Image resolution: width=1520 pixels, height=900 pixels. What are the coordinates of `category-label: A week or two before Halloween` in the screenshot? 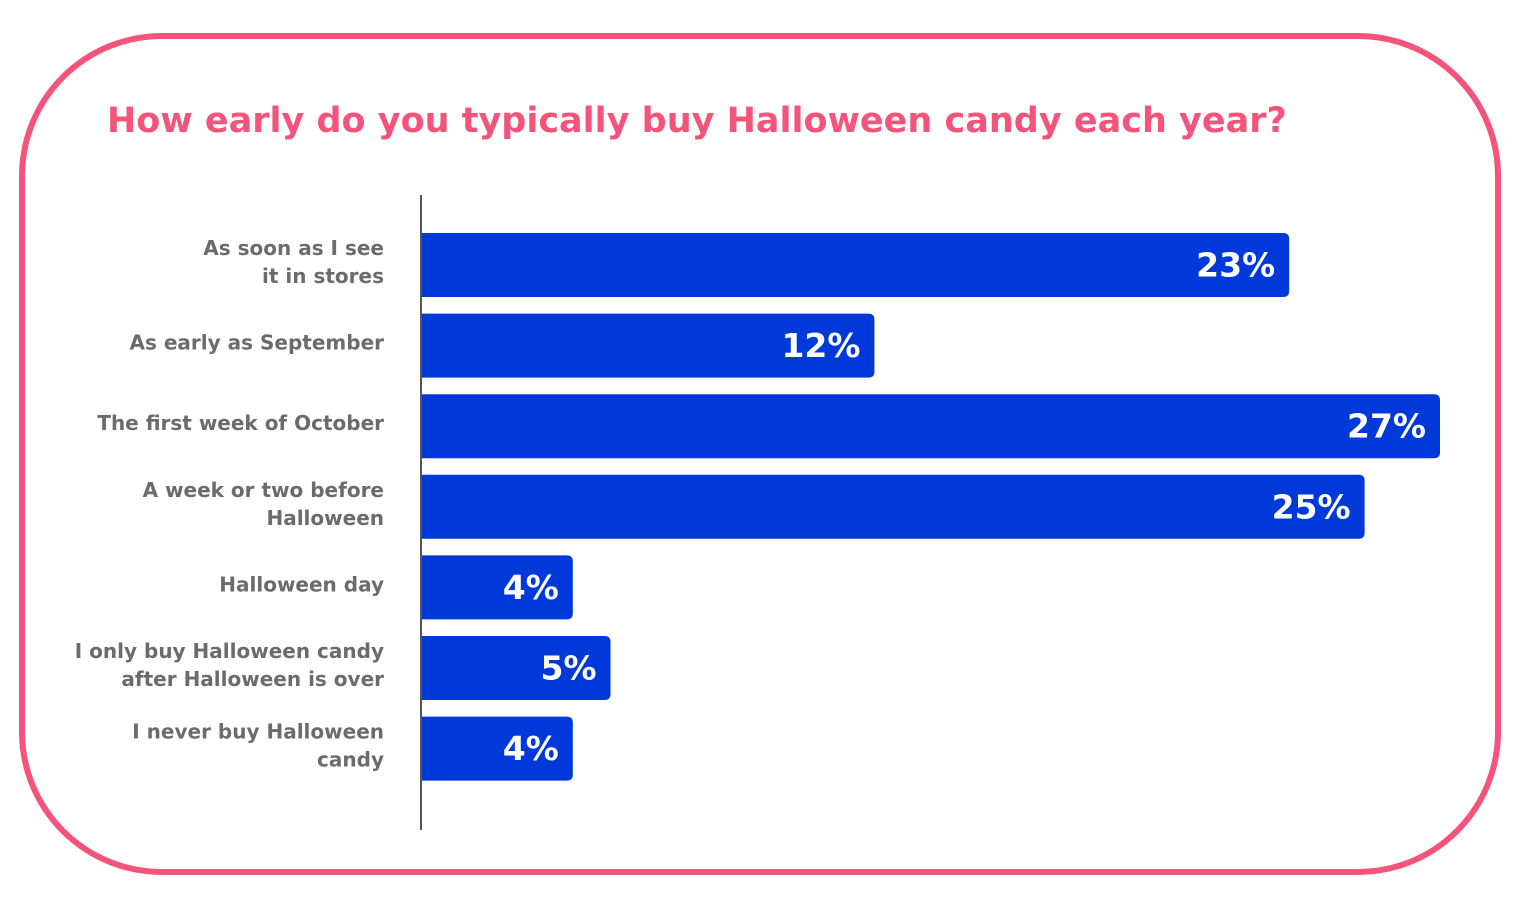 It's located at (263, 503).